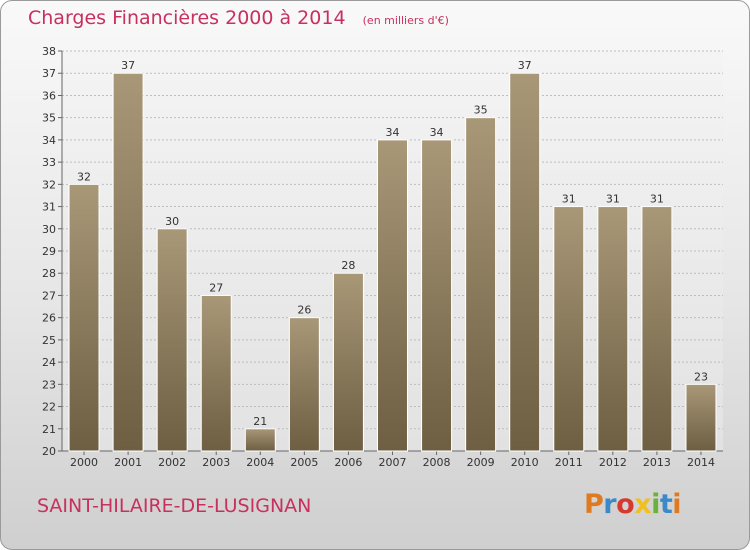  I want to click on y-tick-label: 34, so click(49, 140).